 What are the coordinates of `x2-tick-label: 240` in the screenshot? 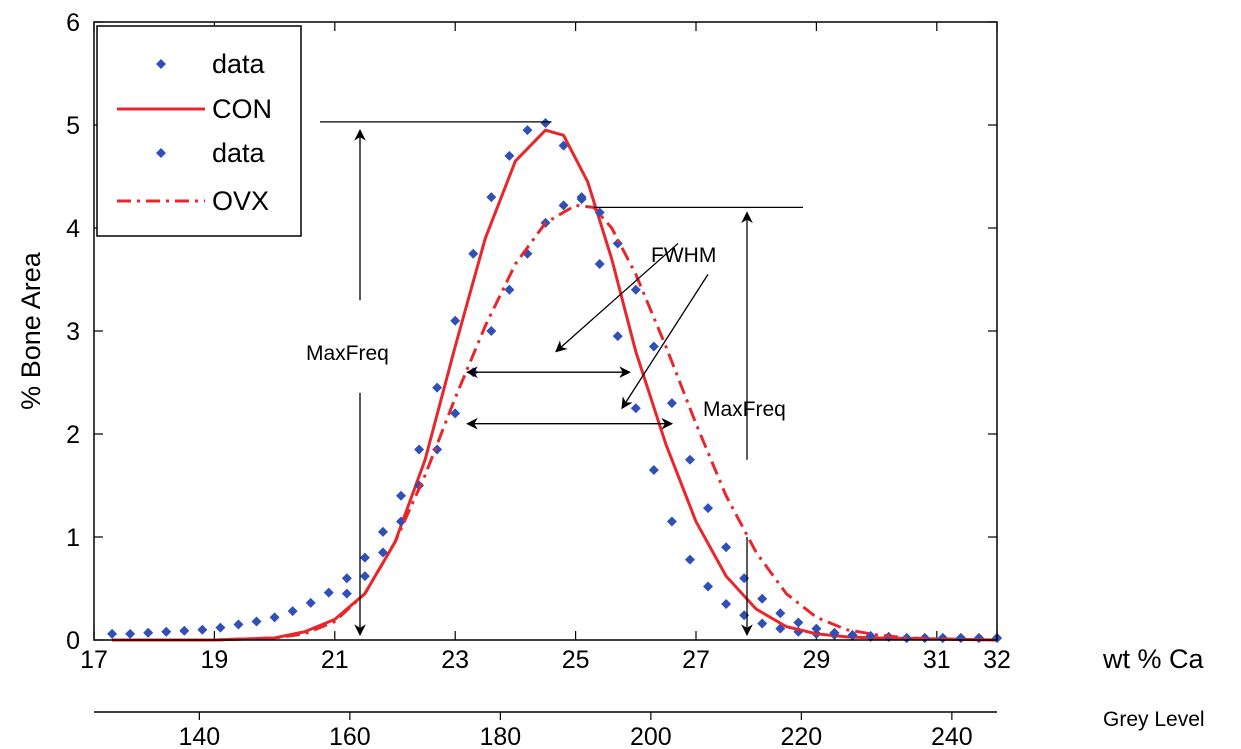 It's located at (952, 736).